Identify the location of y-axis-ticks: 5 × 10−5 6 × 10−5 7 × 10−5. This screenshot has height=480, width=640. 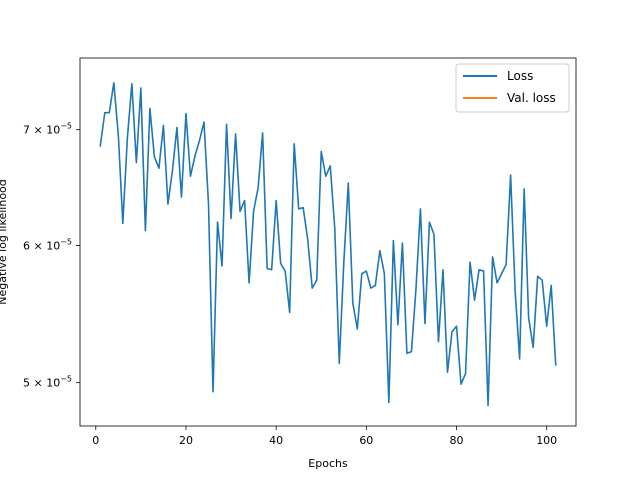
(51, 256).